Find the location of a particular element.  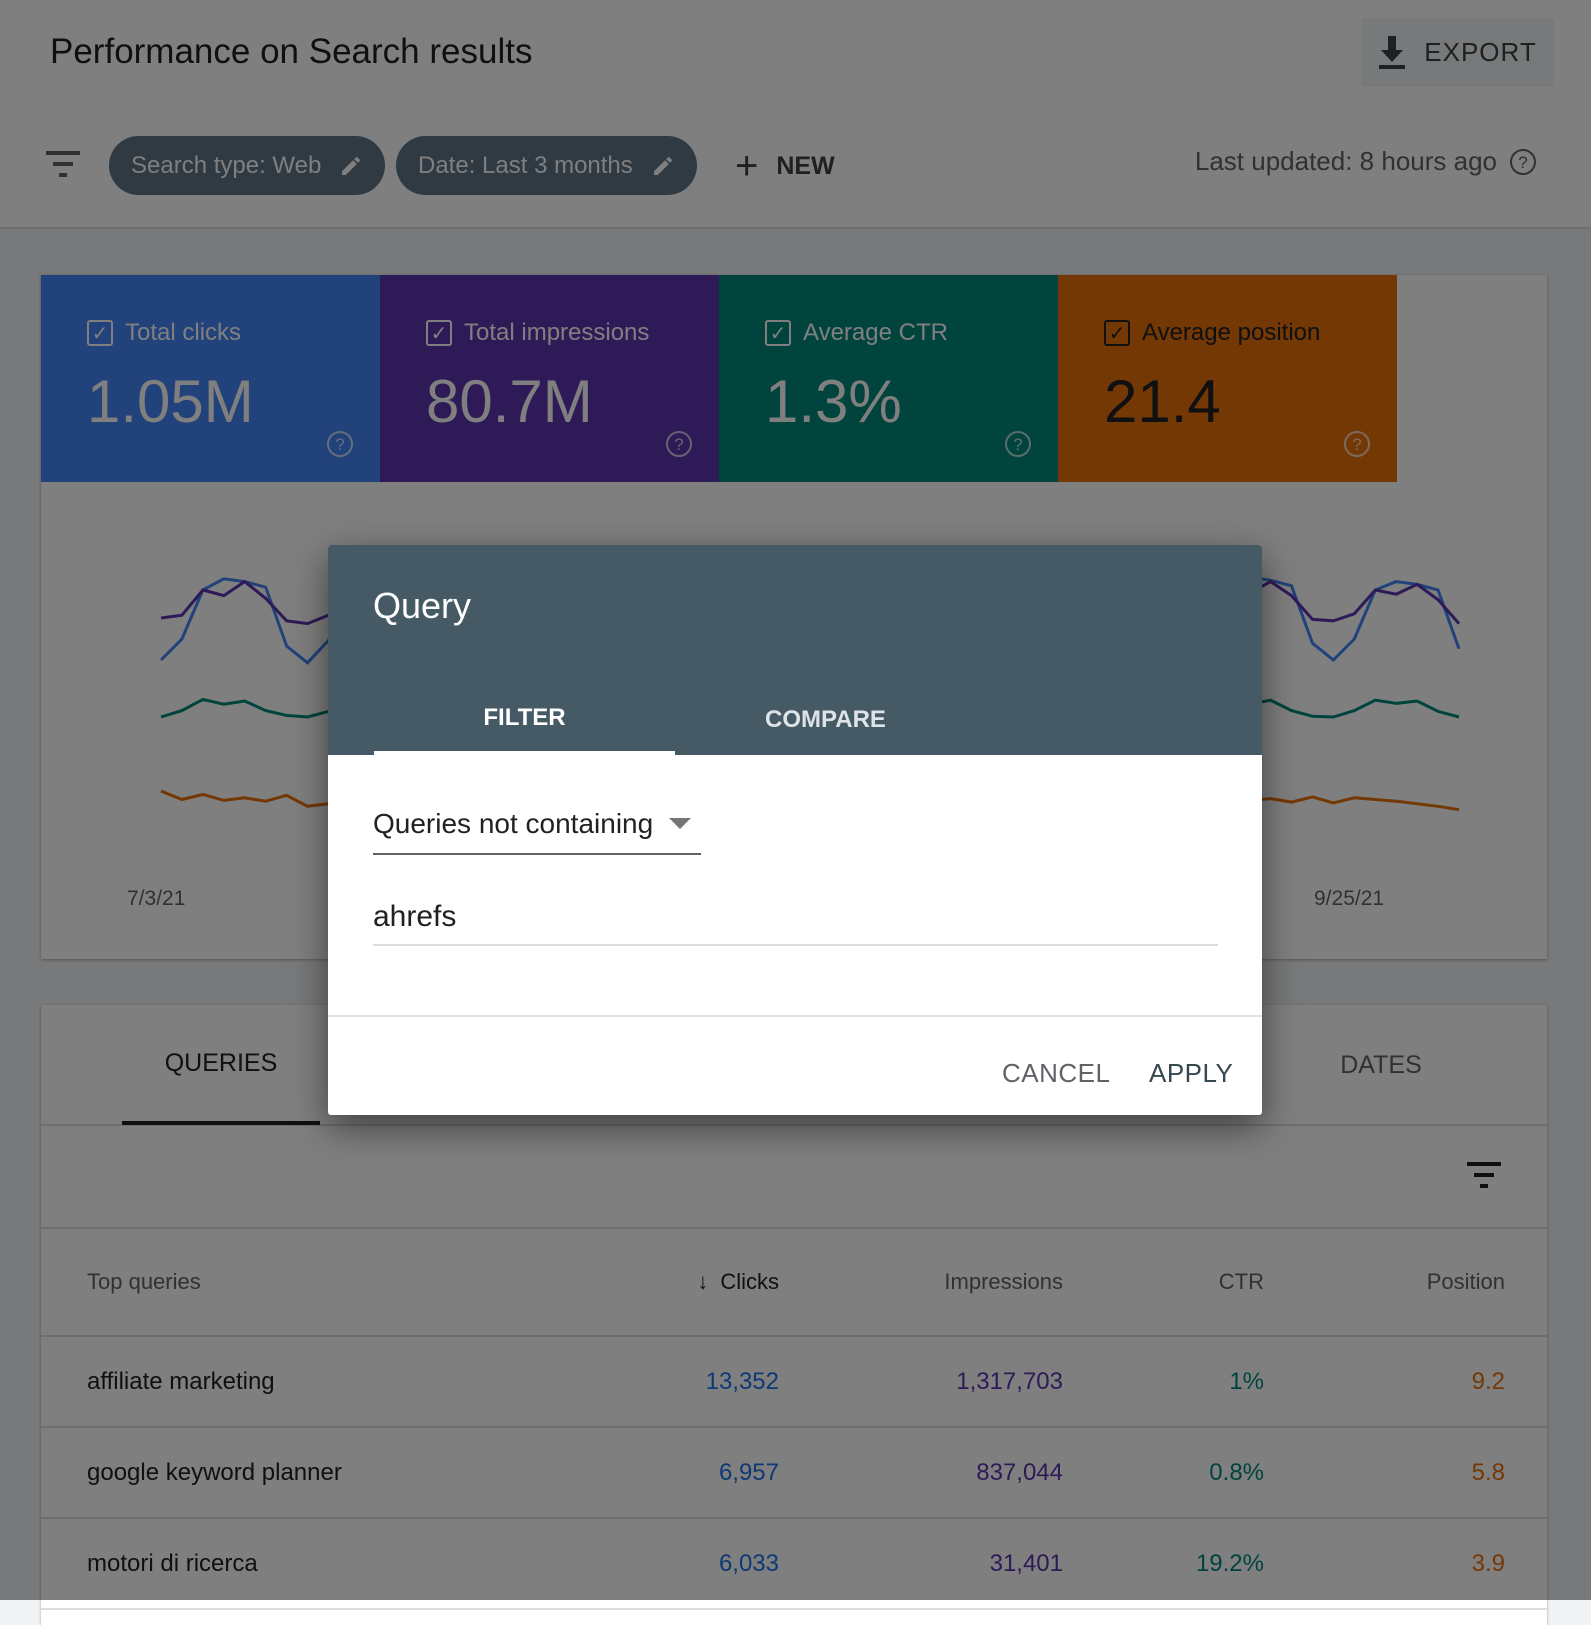

cancel-button: CANCEL is located at coordinates (1056, 1073).